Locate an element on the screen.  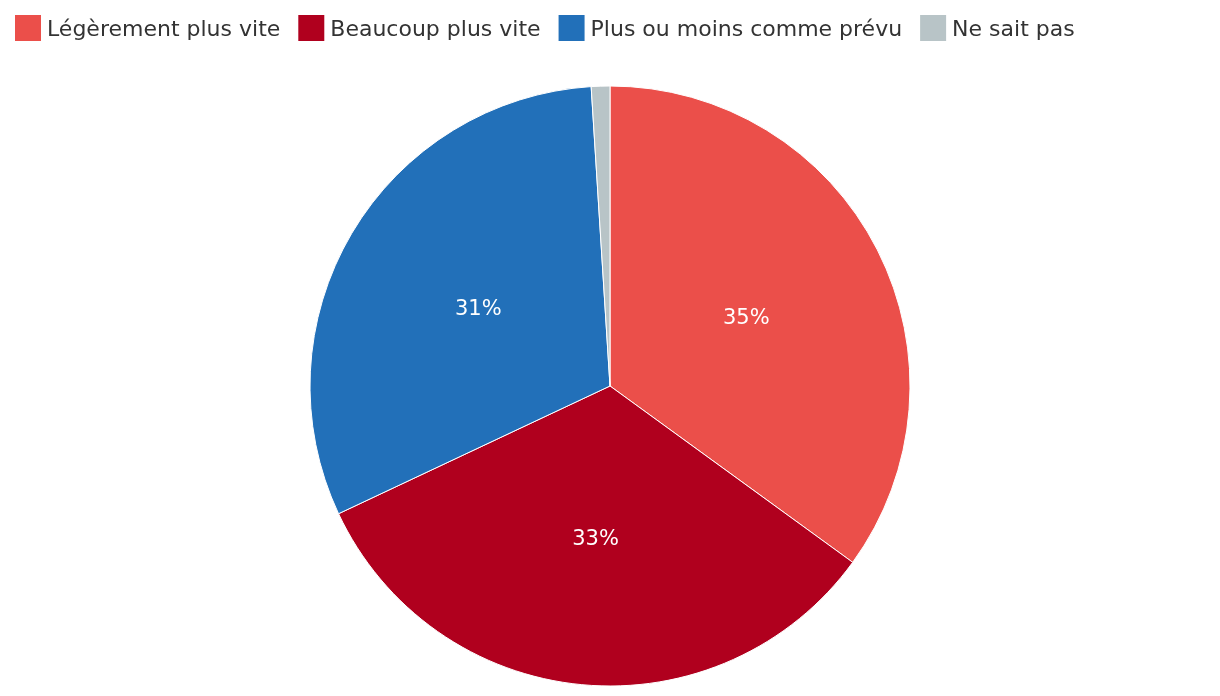
legend-label: Beaucoup plus vite is located at coordinates (435, 28).